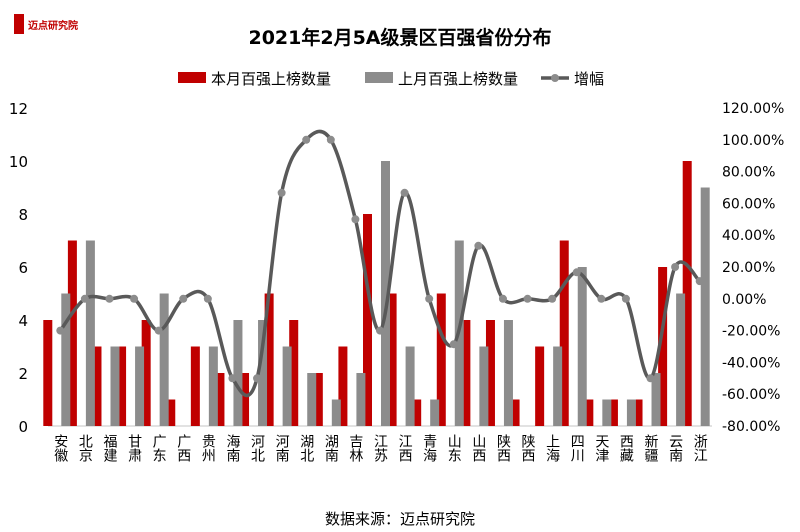 The height and width of the screenshot is (532, 800). I want to click on y-right-tick: 100.00%, so click(753, 141).